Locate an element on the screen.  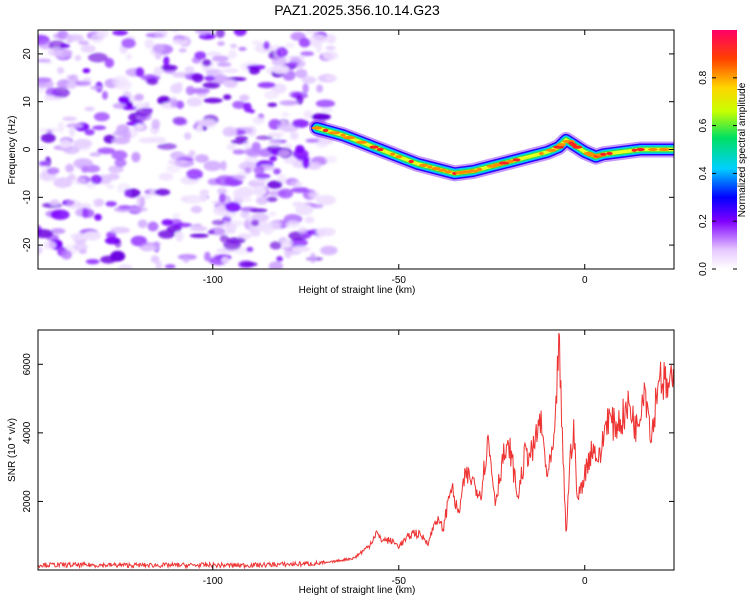
colorbar-tick-label: 0.0 is located at coordinates (703, 269).